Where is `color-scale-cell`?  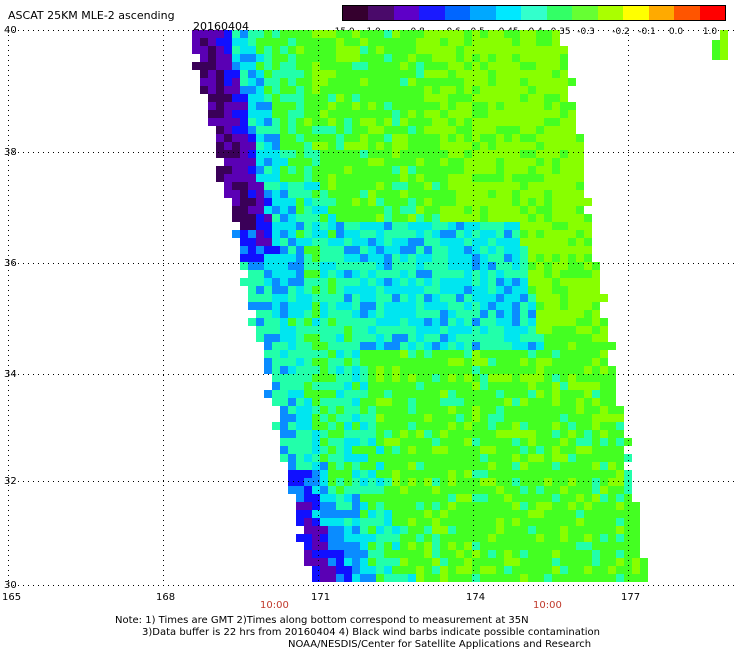 color-scale-cell is located at coordinates (534, 13).